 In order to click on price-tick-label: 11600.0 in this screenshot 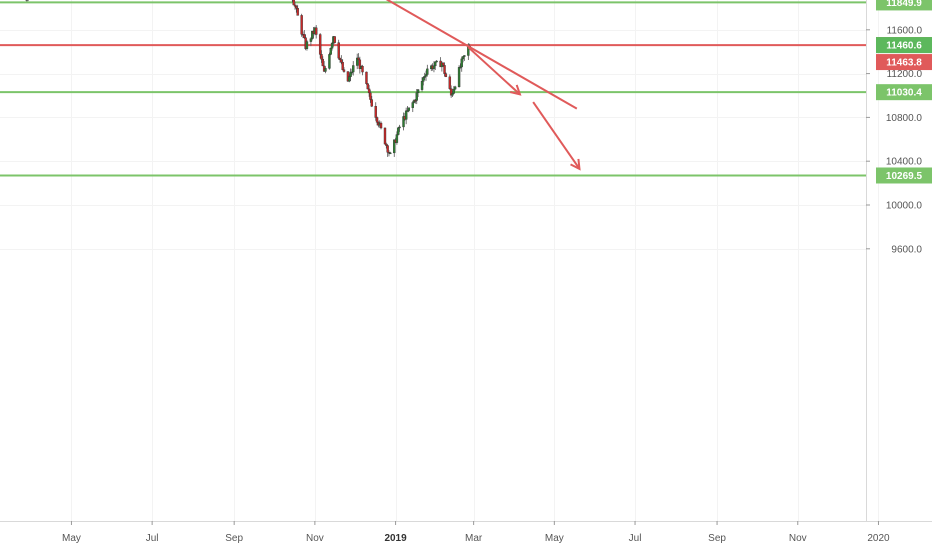, I will do `click(905, 30)`.